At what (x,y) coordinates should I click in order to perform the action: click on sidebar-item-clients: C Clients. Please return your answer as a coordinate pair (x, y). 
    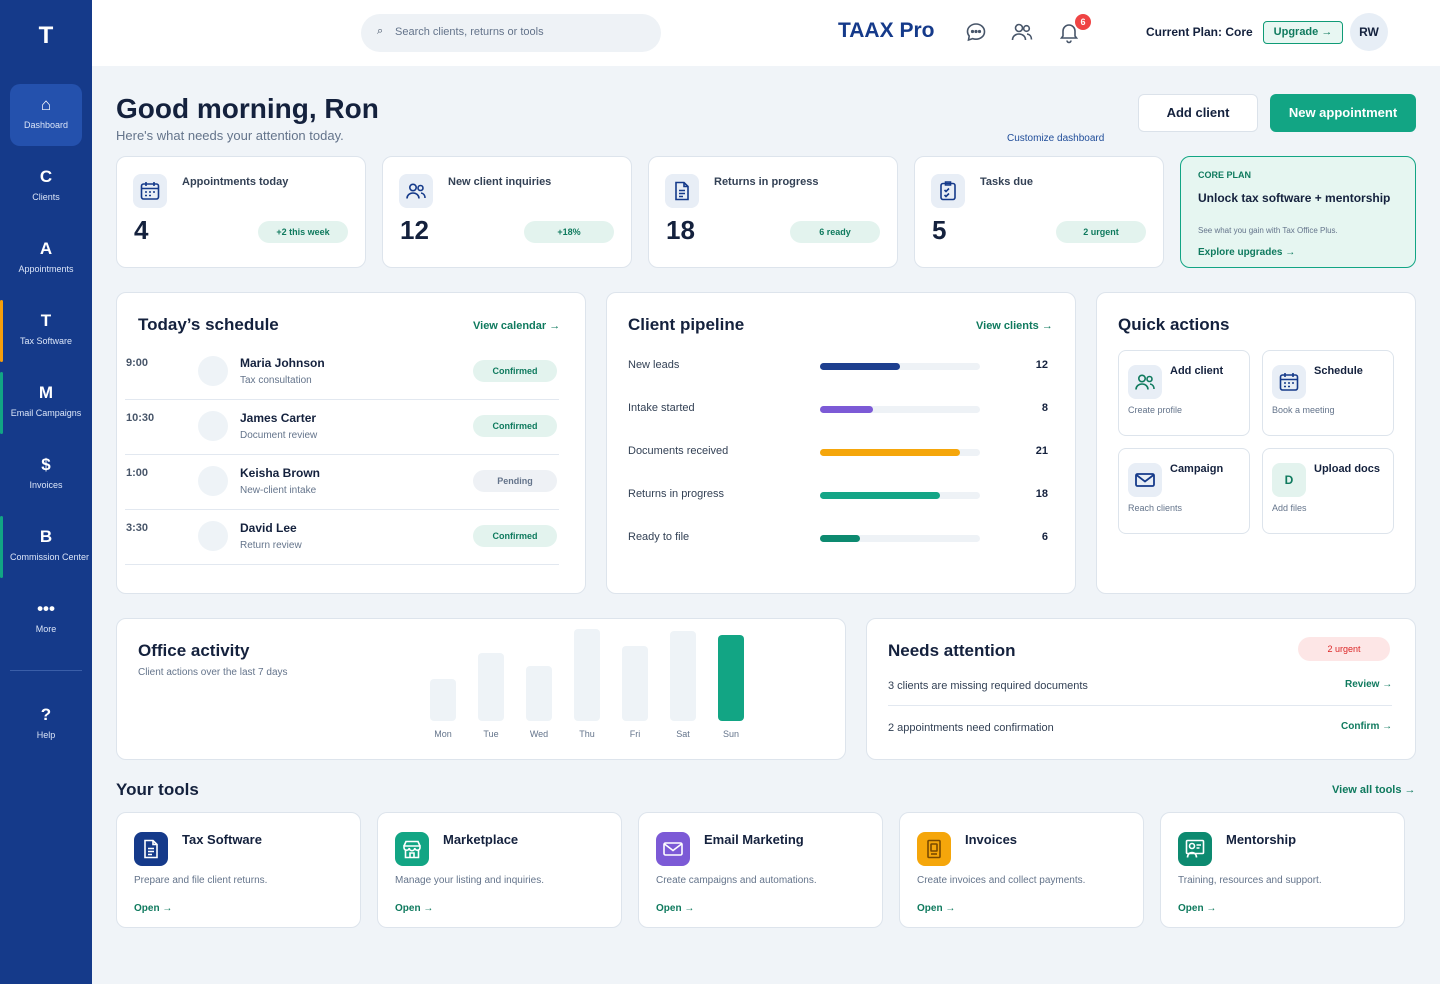
    Looking at the image, I should click on (46, 187).